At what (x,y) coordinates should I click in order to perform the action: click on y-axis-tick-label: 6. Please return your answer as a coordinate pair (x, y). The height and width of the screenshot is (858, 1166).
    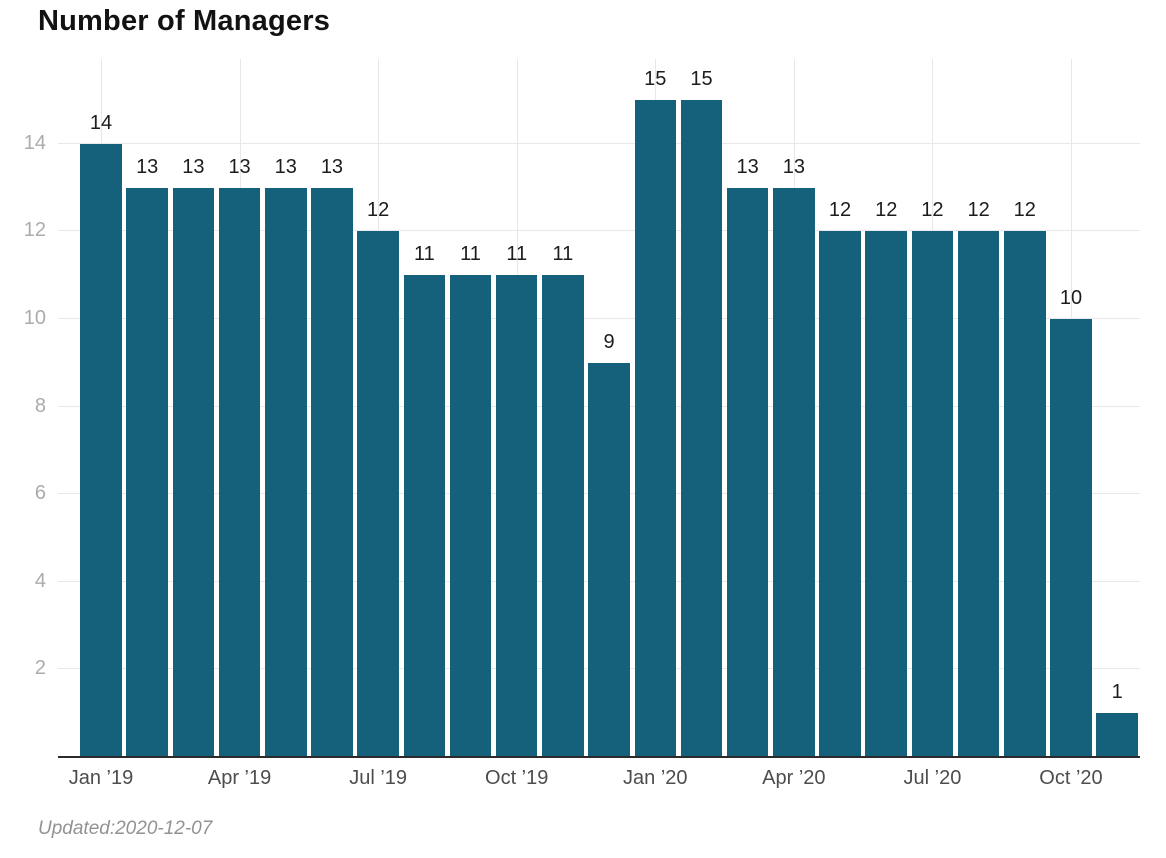
    Looking at the image, I should click on (40, 493).